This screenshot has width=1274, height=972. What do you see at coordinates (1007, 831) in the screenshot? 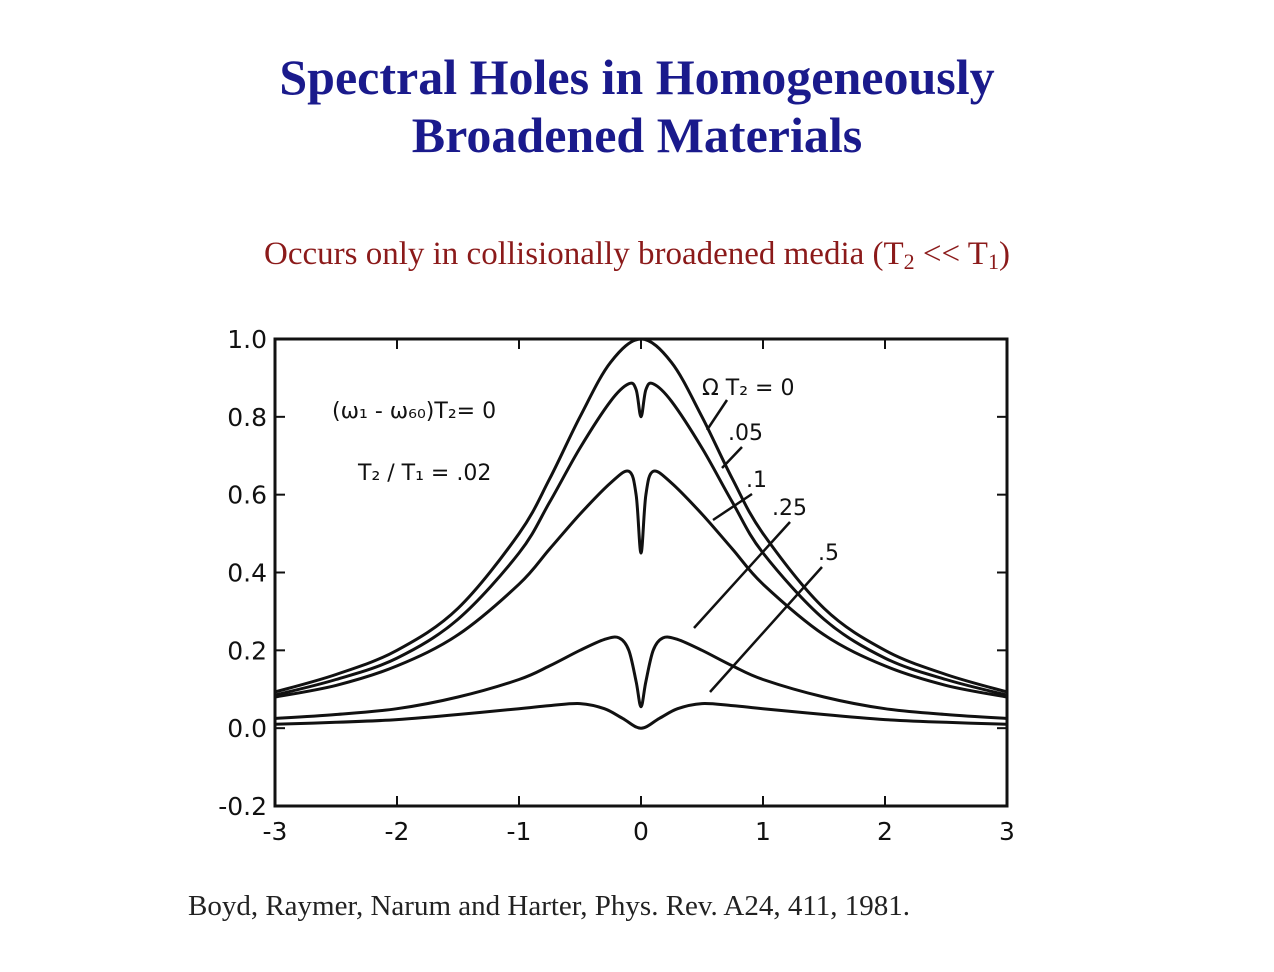
I see `x-tick-label: 3` at bounding box center [1007, 831].